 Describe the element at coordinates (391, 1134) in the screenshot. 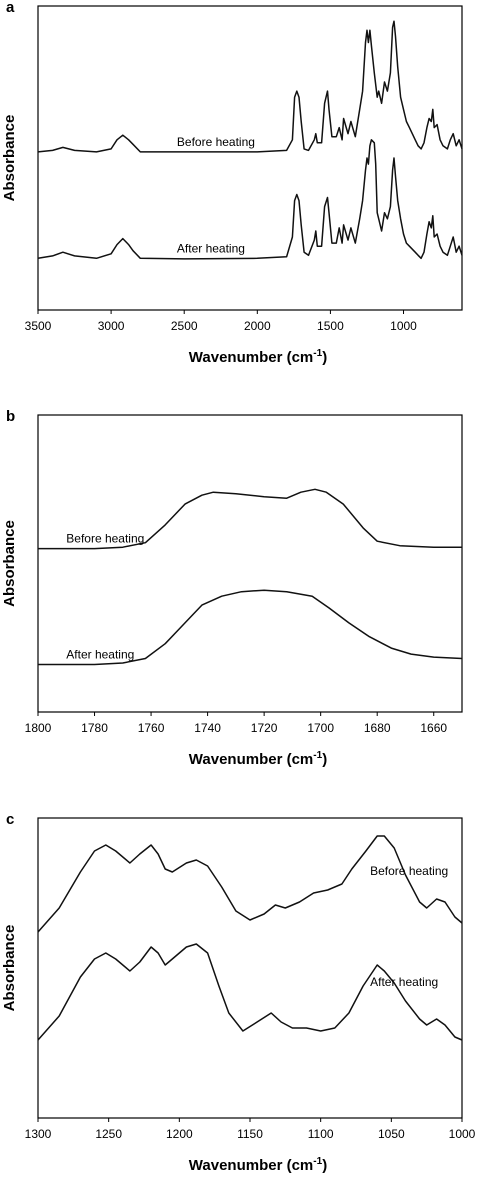

I see `x-tick-label: 1050` at that location.